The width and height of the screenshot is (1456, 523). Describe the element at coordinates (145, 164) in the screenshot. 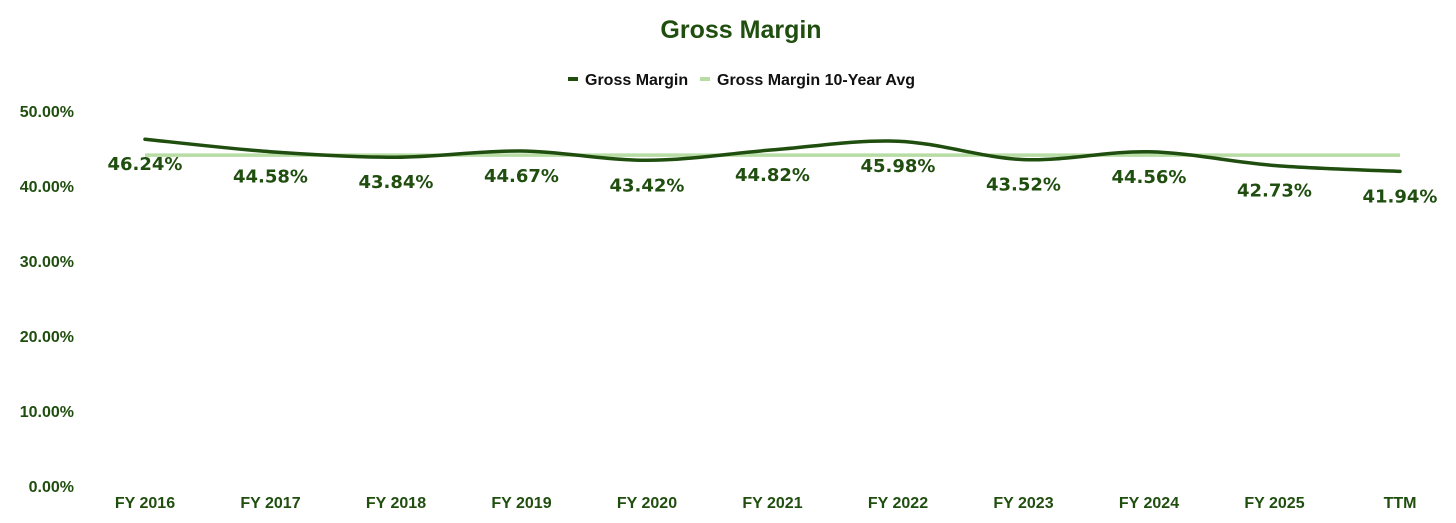

I see `data-label: 46.24%` at that location.